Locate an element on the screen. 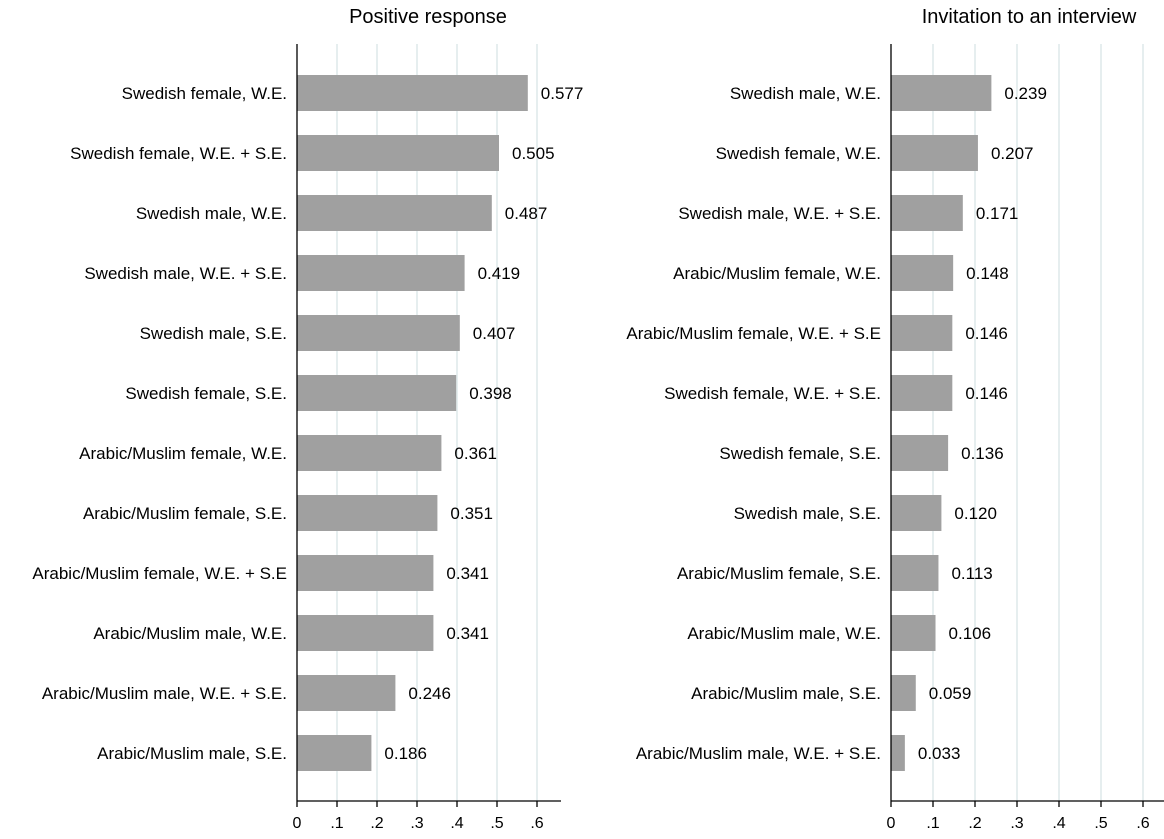 The image size is (1164, 839). data-label: 0.398 is located at coordinates (490, 393).